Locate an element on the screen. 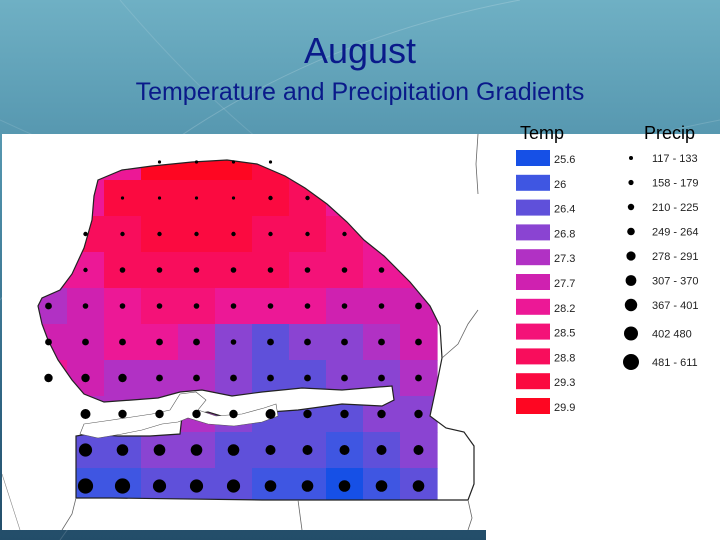 The image size is (720, 540). legend-temp-label: 28.8 is located at coordinates (564, 358).